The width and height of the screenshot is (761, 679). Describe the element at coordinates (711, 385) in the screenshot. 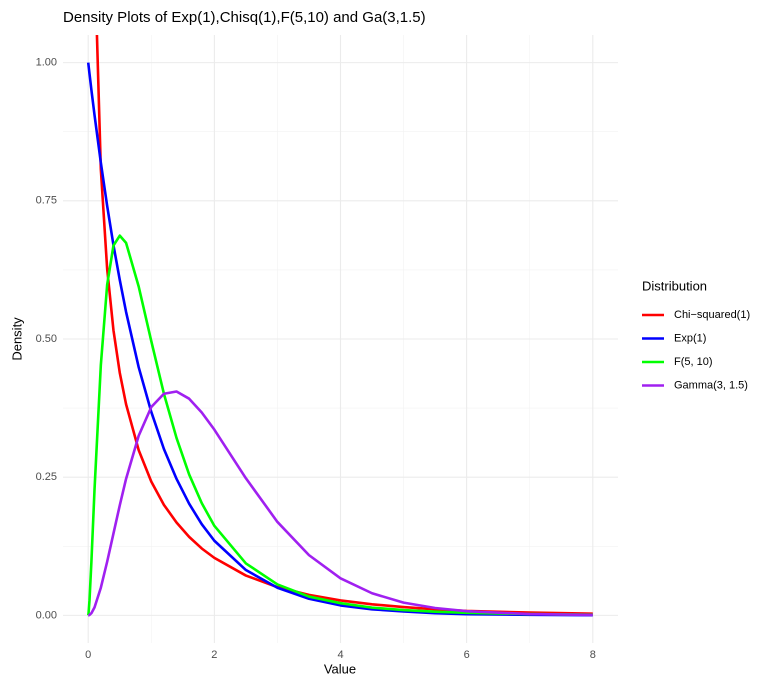

I see `legend-label: Gamma(3, 1.5)` at that location.